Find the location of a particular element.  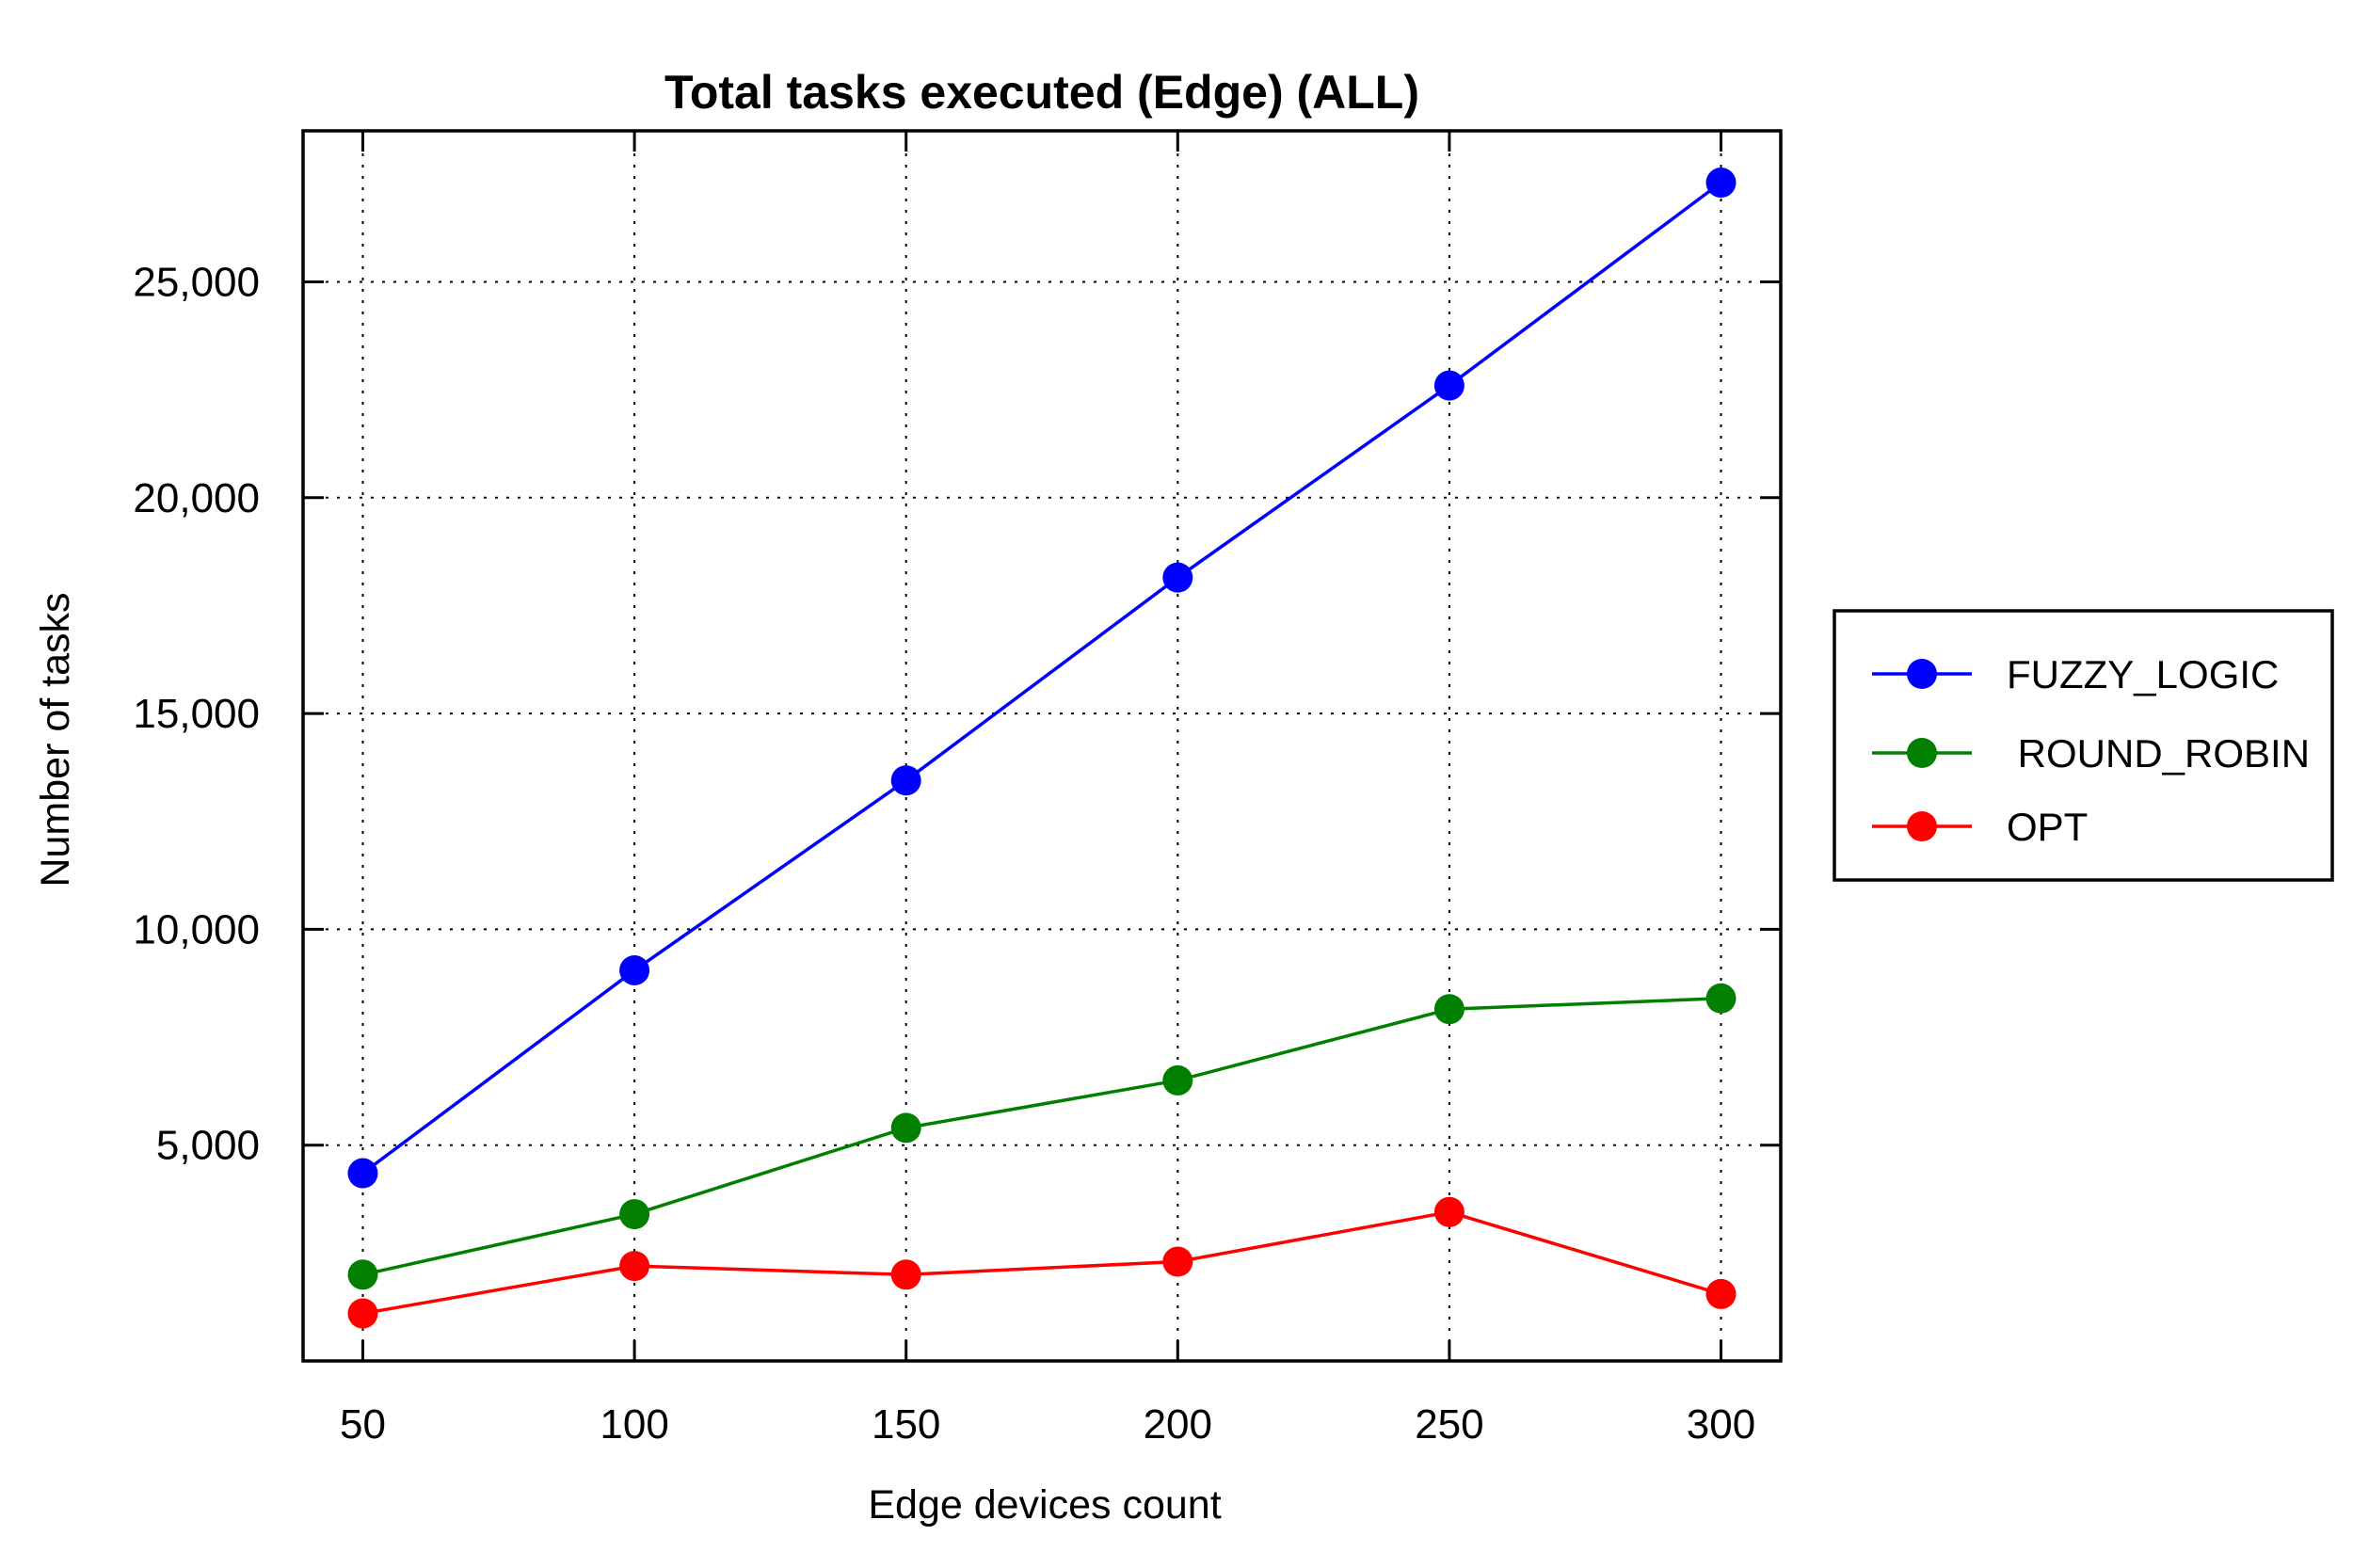

legend-item: ROUND_ROBIN is located at coordinates (2091, 753).